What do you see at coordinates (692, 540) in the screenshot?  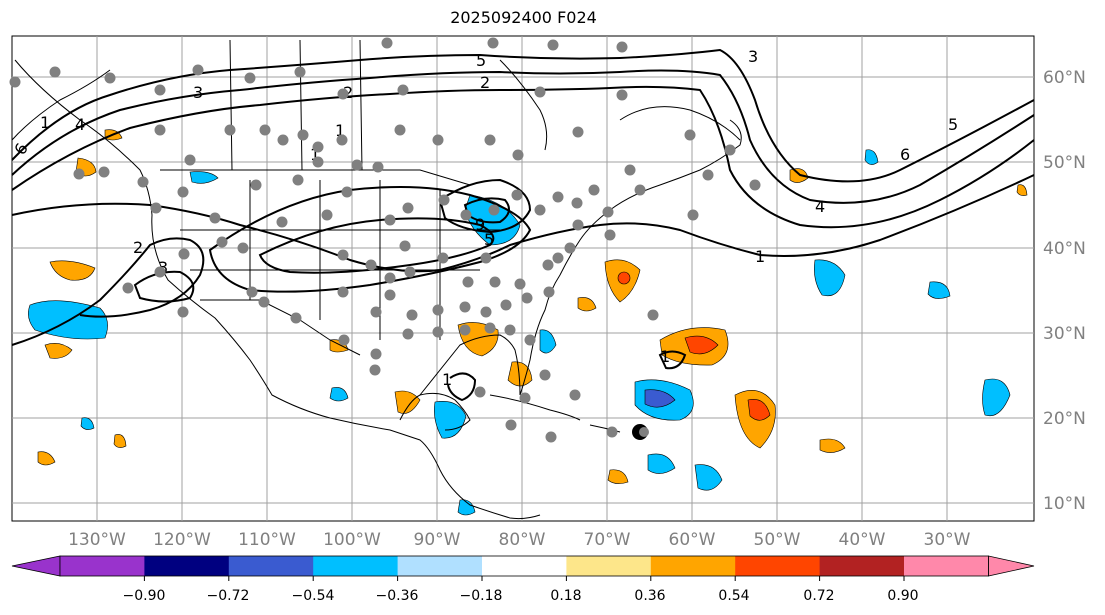 I see `lon-tick-label: 60°W` at bounding box center [692, 540].